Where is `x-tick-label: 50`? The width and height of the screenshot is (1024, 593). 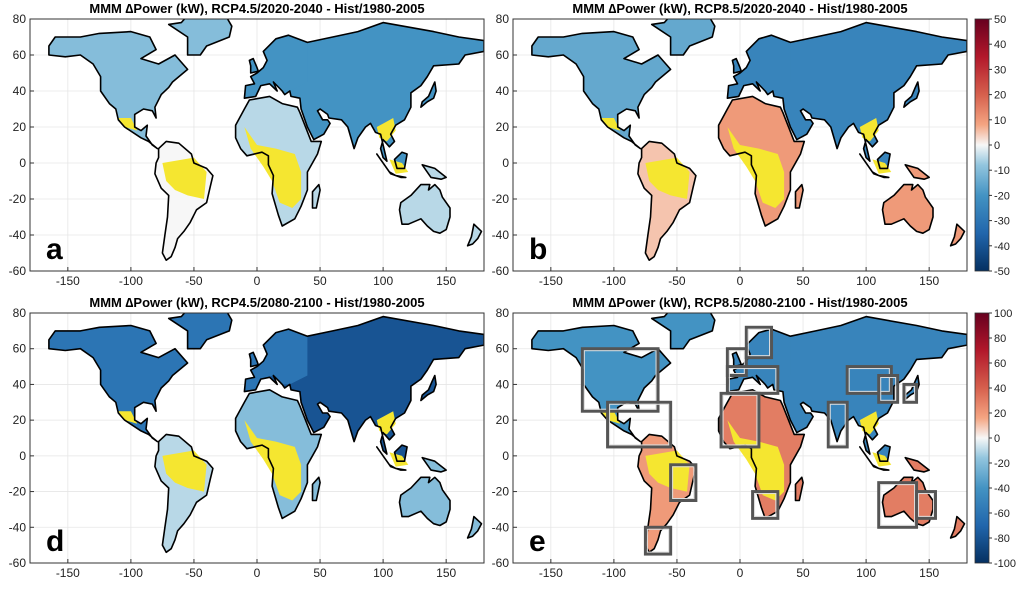 x-tick-label: 50 is located at coordinates (320, 281).